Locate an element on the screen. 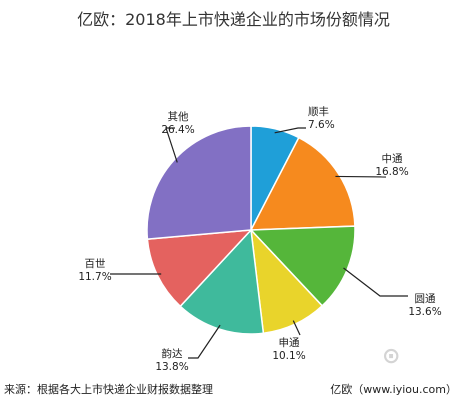  slice-value-2: 16.8% is located at coordinates (391, 172).